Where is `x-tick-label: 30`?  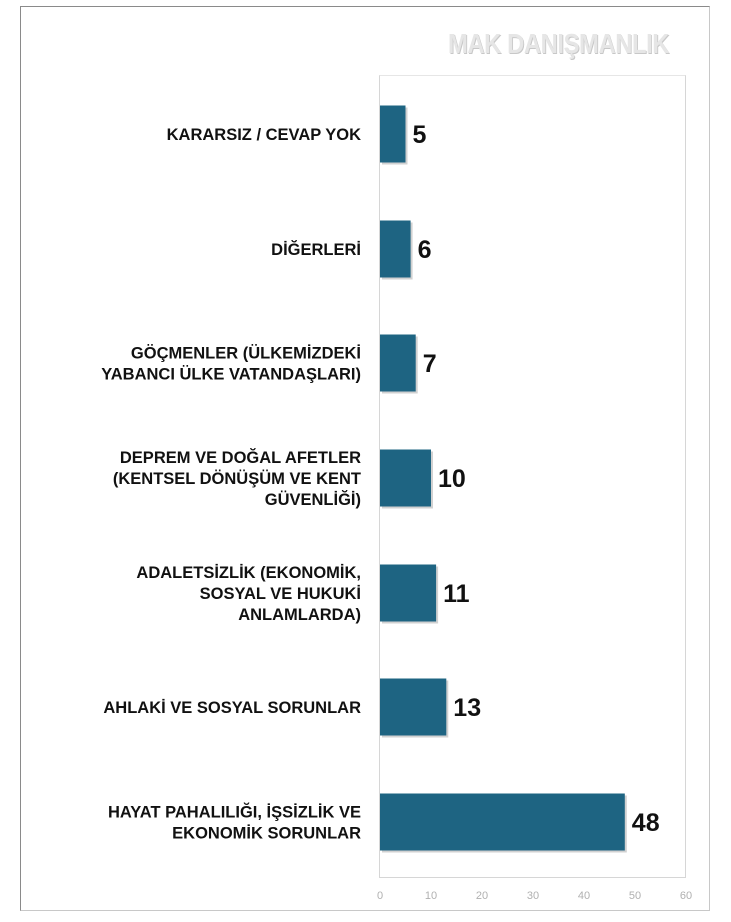 x-tick-label: 30 is located at coordinates (533, 896).